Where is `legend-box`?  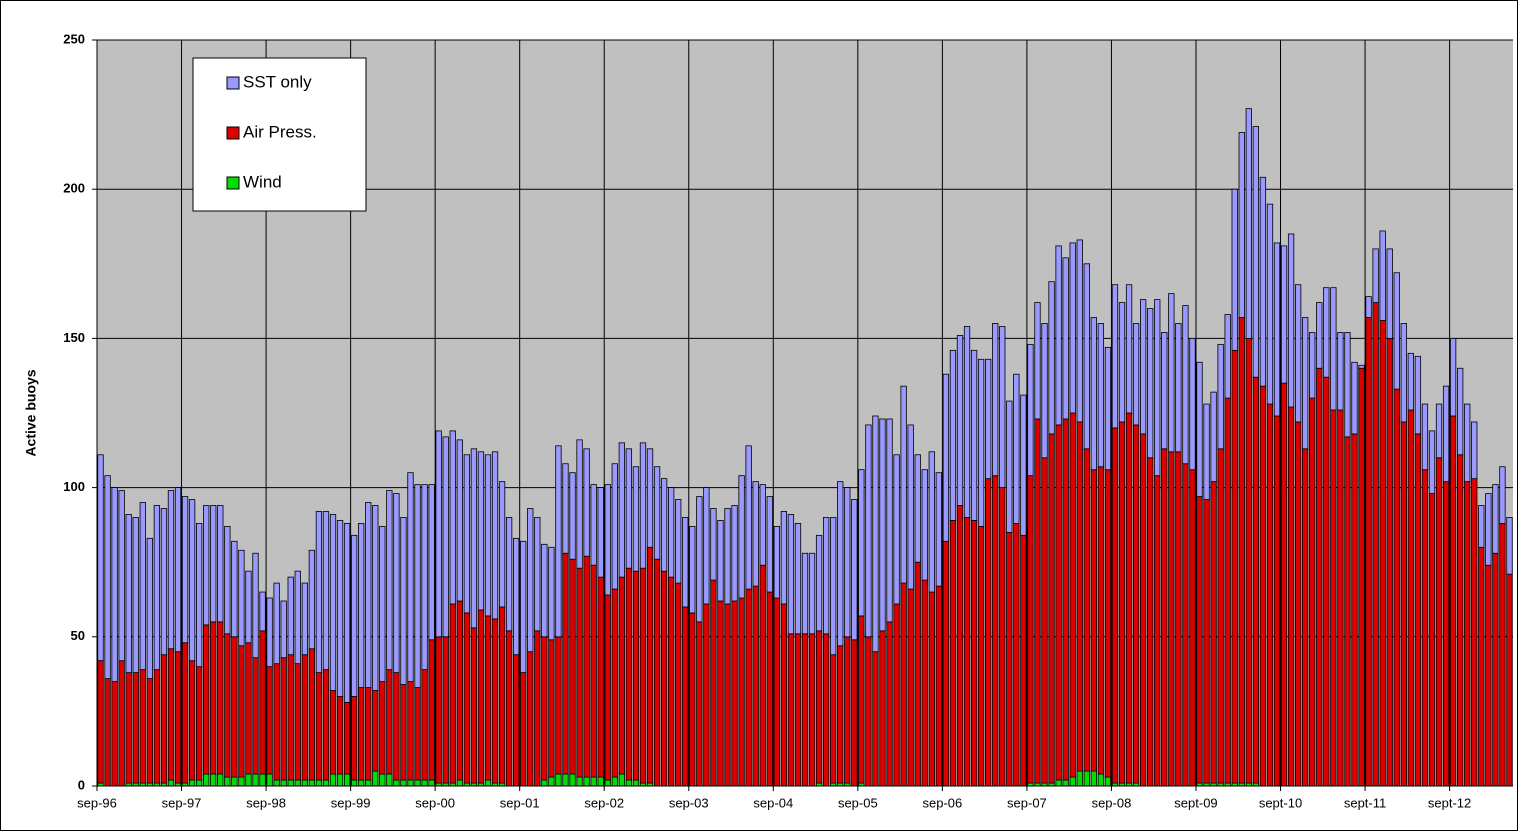 legend-box is located at coordinates (279, 134).